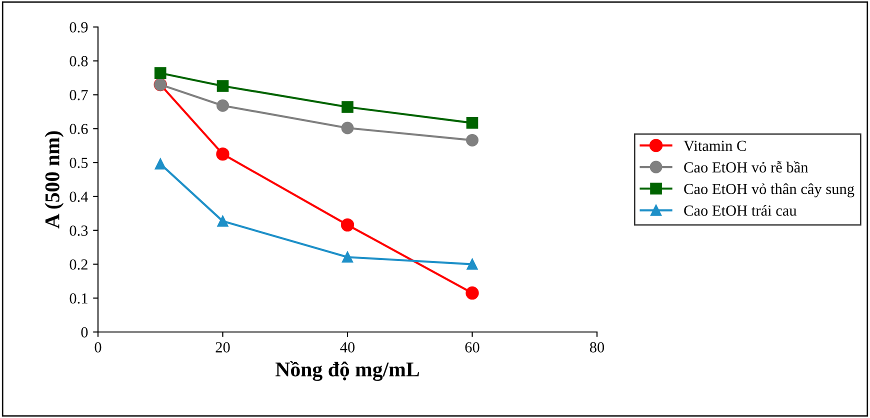 This screenshot has width=870, height=418. I want to click on x-tick-label: 80, so click(597, 347).